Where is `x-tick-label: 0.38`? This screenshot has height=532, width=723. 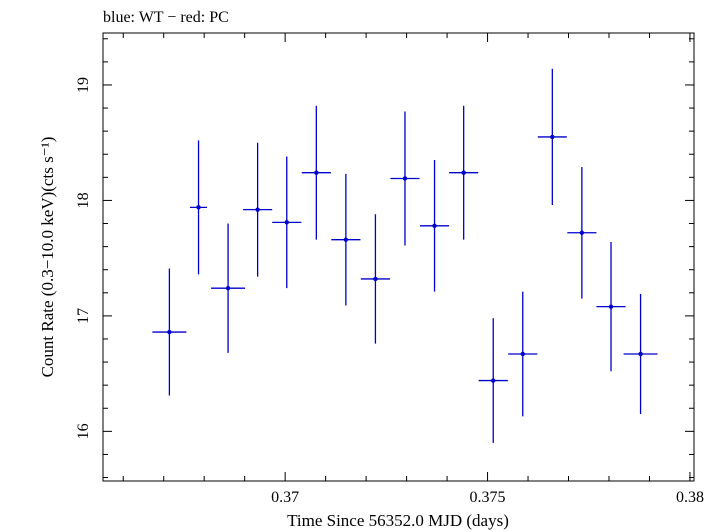
x-tick-label: 0.38 is located at coordinates (690, 497).